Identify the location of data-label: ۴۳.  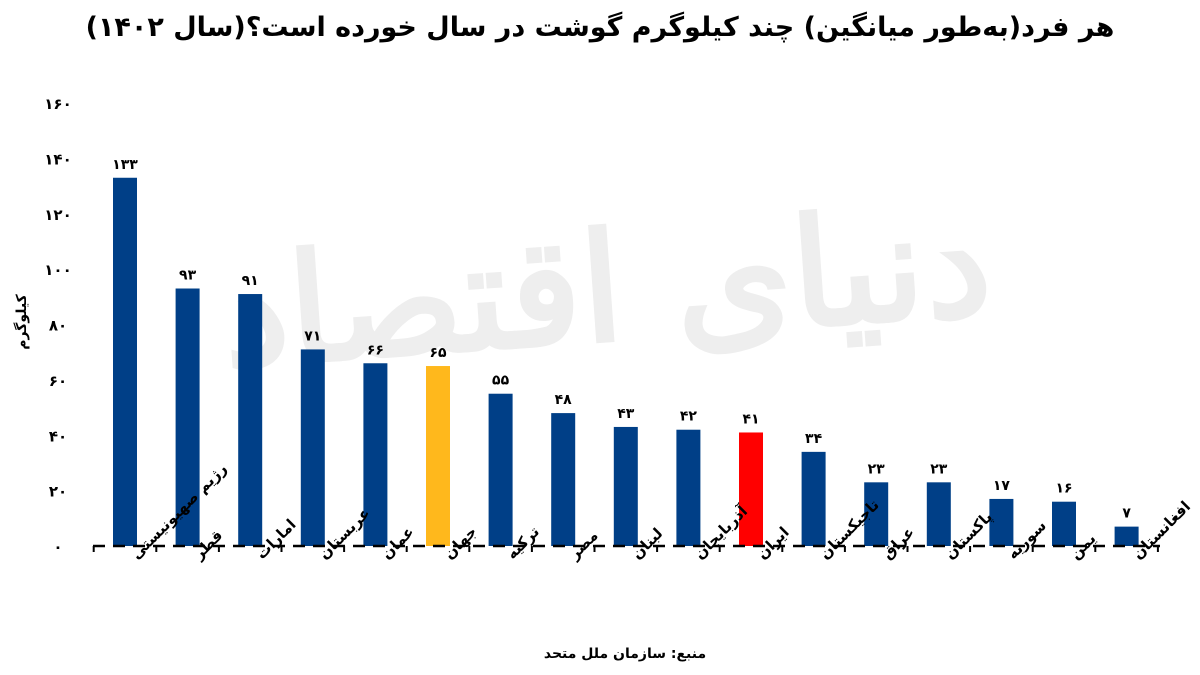
(626, 414).